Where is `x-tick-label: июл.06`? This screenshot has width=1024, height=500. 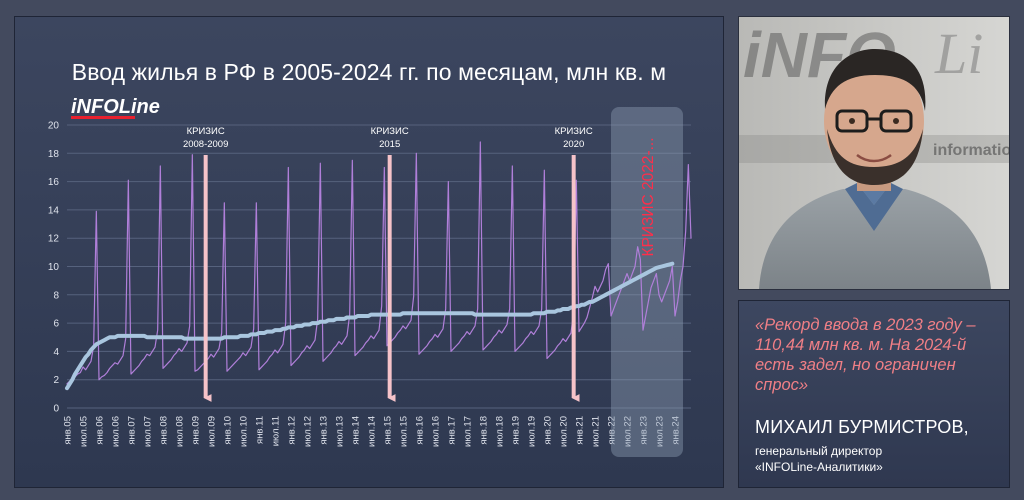
x-tick-label: июл.06 is located at coordinates (116, 431).